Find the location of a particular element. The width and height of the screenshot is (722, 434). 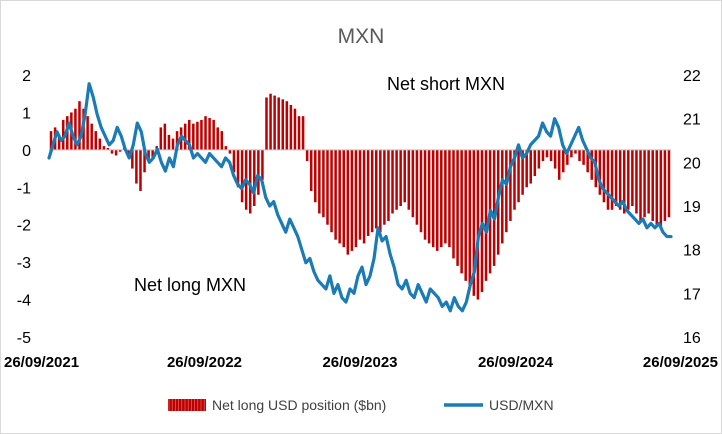

y-right-tick-label: 16 is located at coordinates (692, 338).